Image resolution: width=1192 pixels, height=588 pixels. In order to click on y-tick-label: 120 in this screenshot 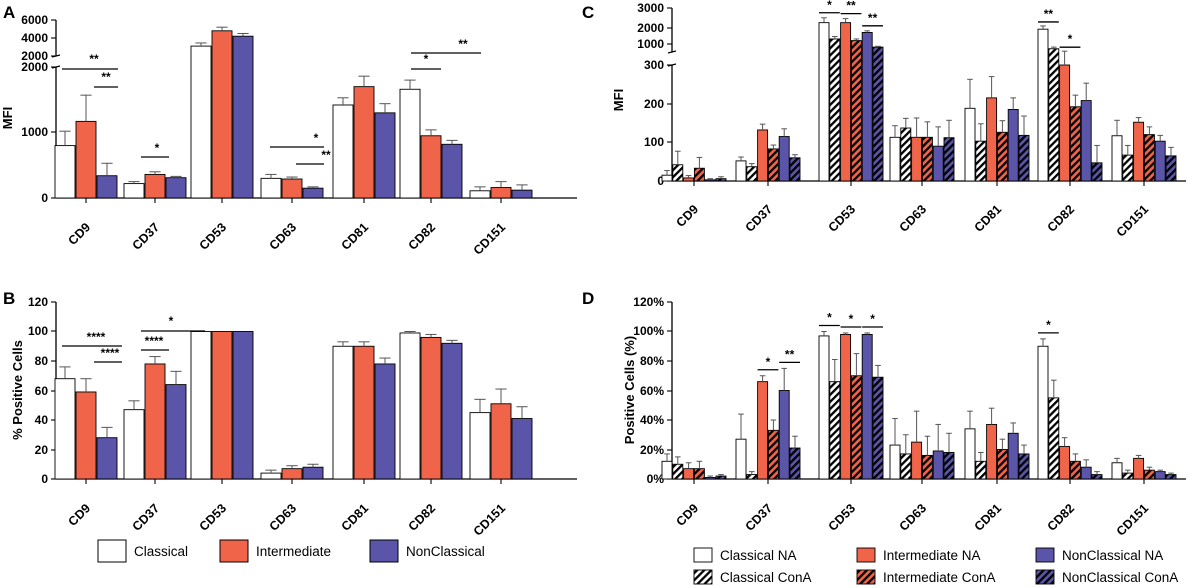, I will do `click(38, 302)`.